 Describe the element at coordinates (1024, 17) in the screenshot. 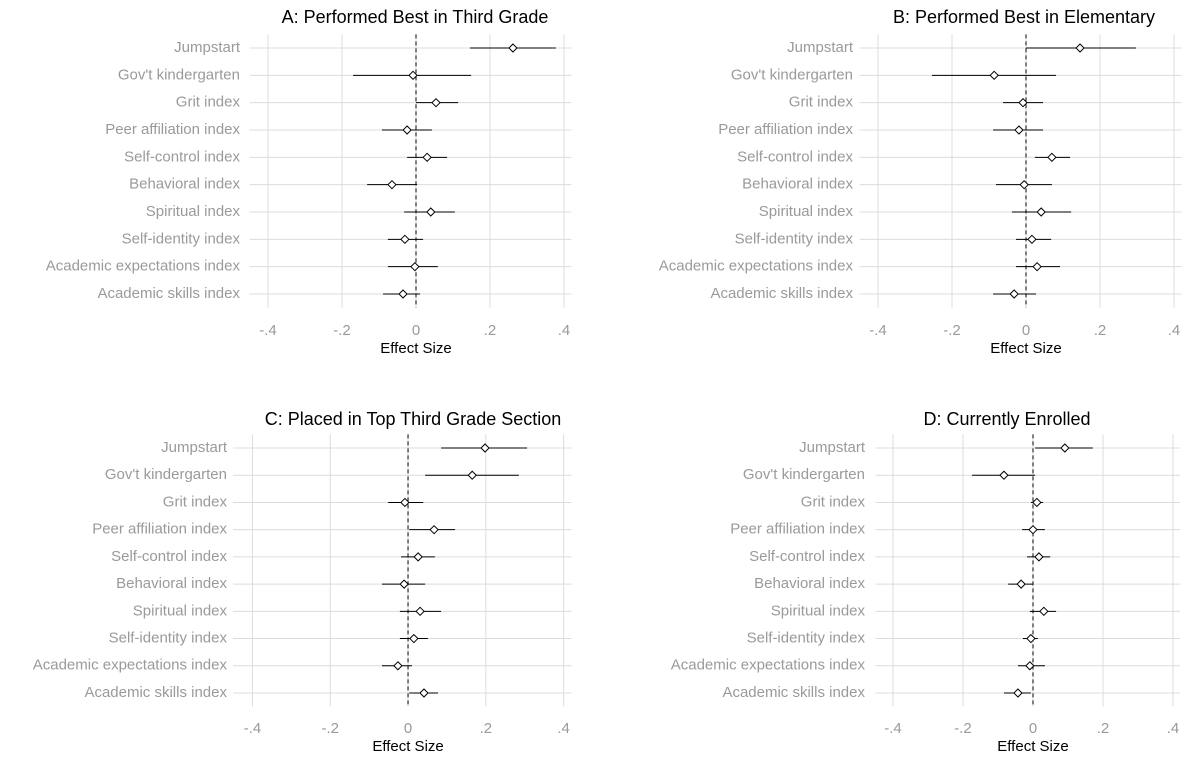

I see `panel-title: B: Performed Best in Elementary` at that location.